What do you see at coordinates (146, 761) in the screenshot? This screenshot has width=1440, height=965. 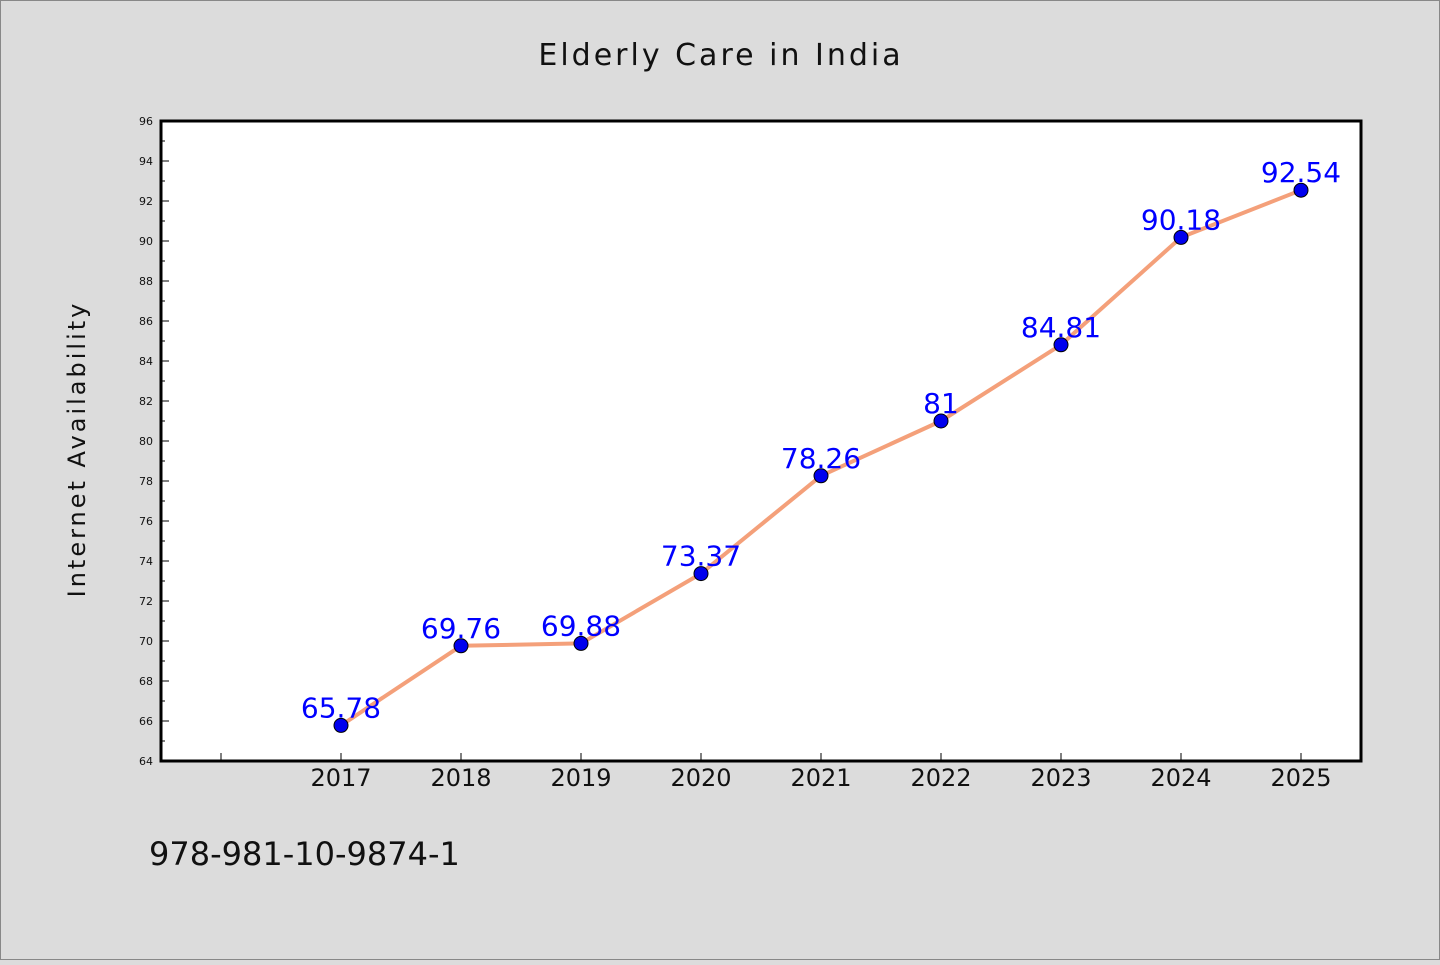 I see `y-tick-label: 64` at bounding box center [146, 761].